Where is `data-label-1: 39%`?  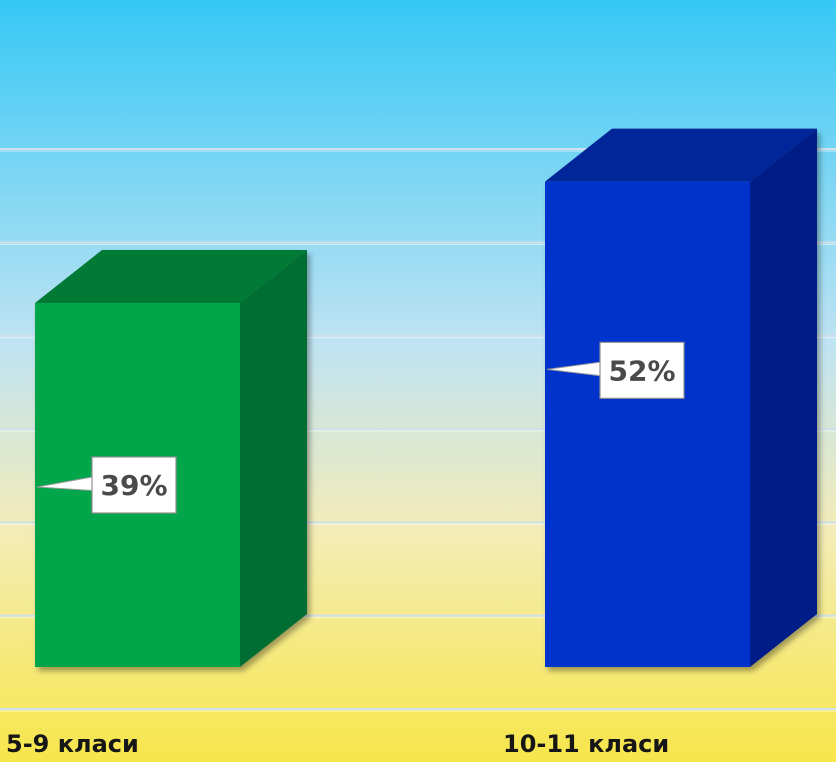
data-label-1: 39% is located at coordinates (106, 485).